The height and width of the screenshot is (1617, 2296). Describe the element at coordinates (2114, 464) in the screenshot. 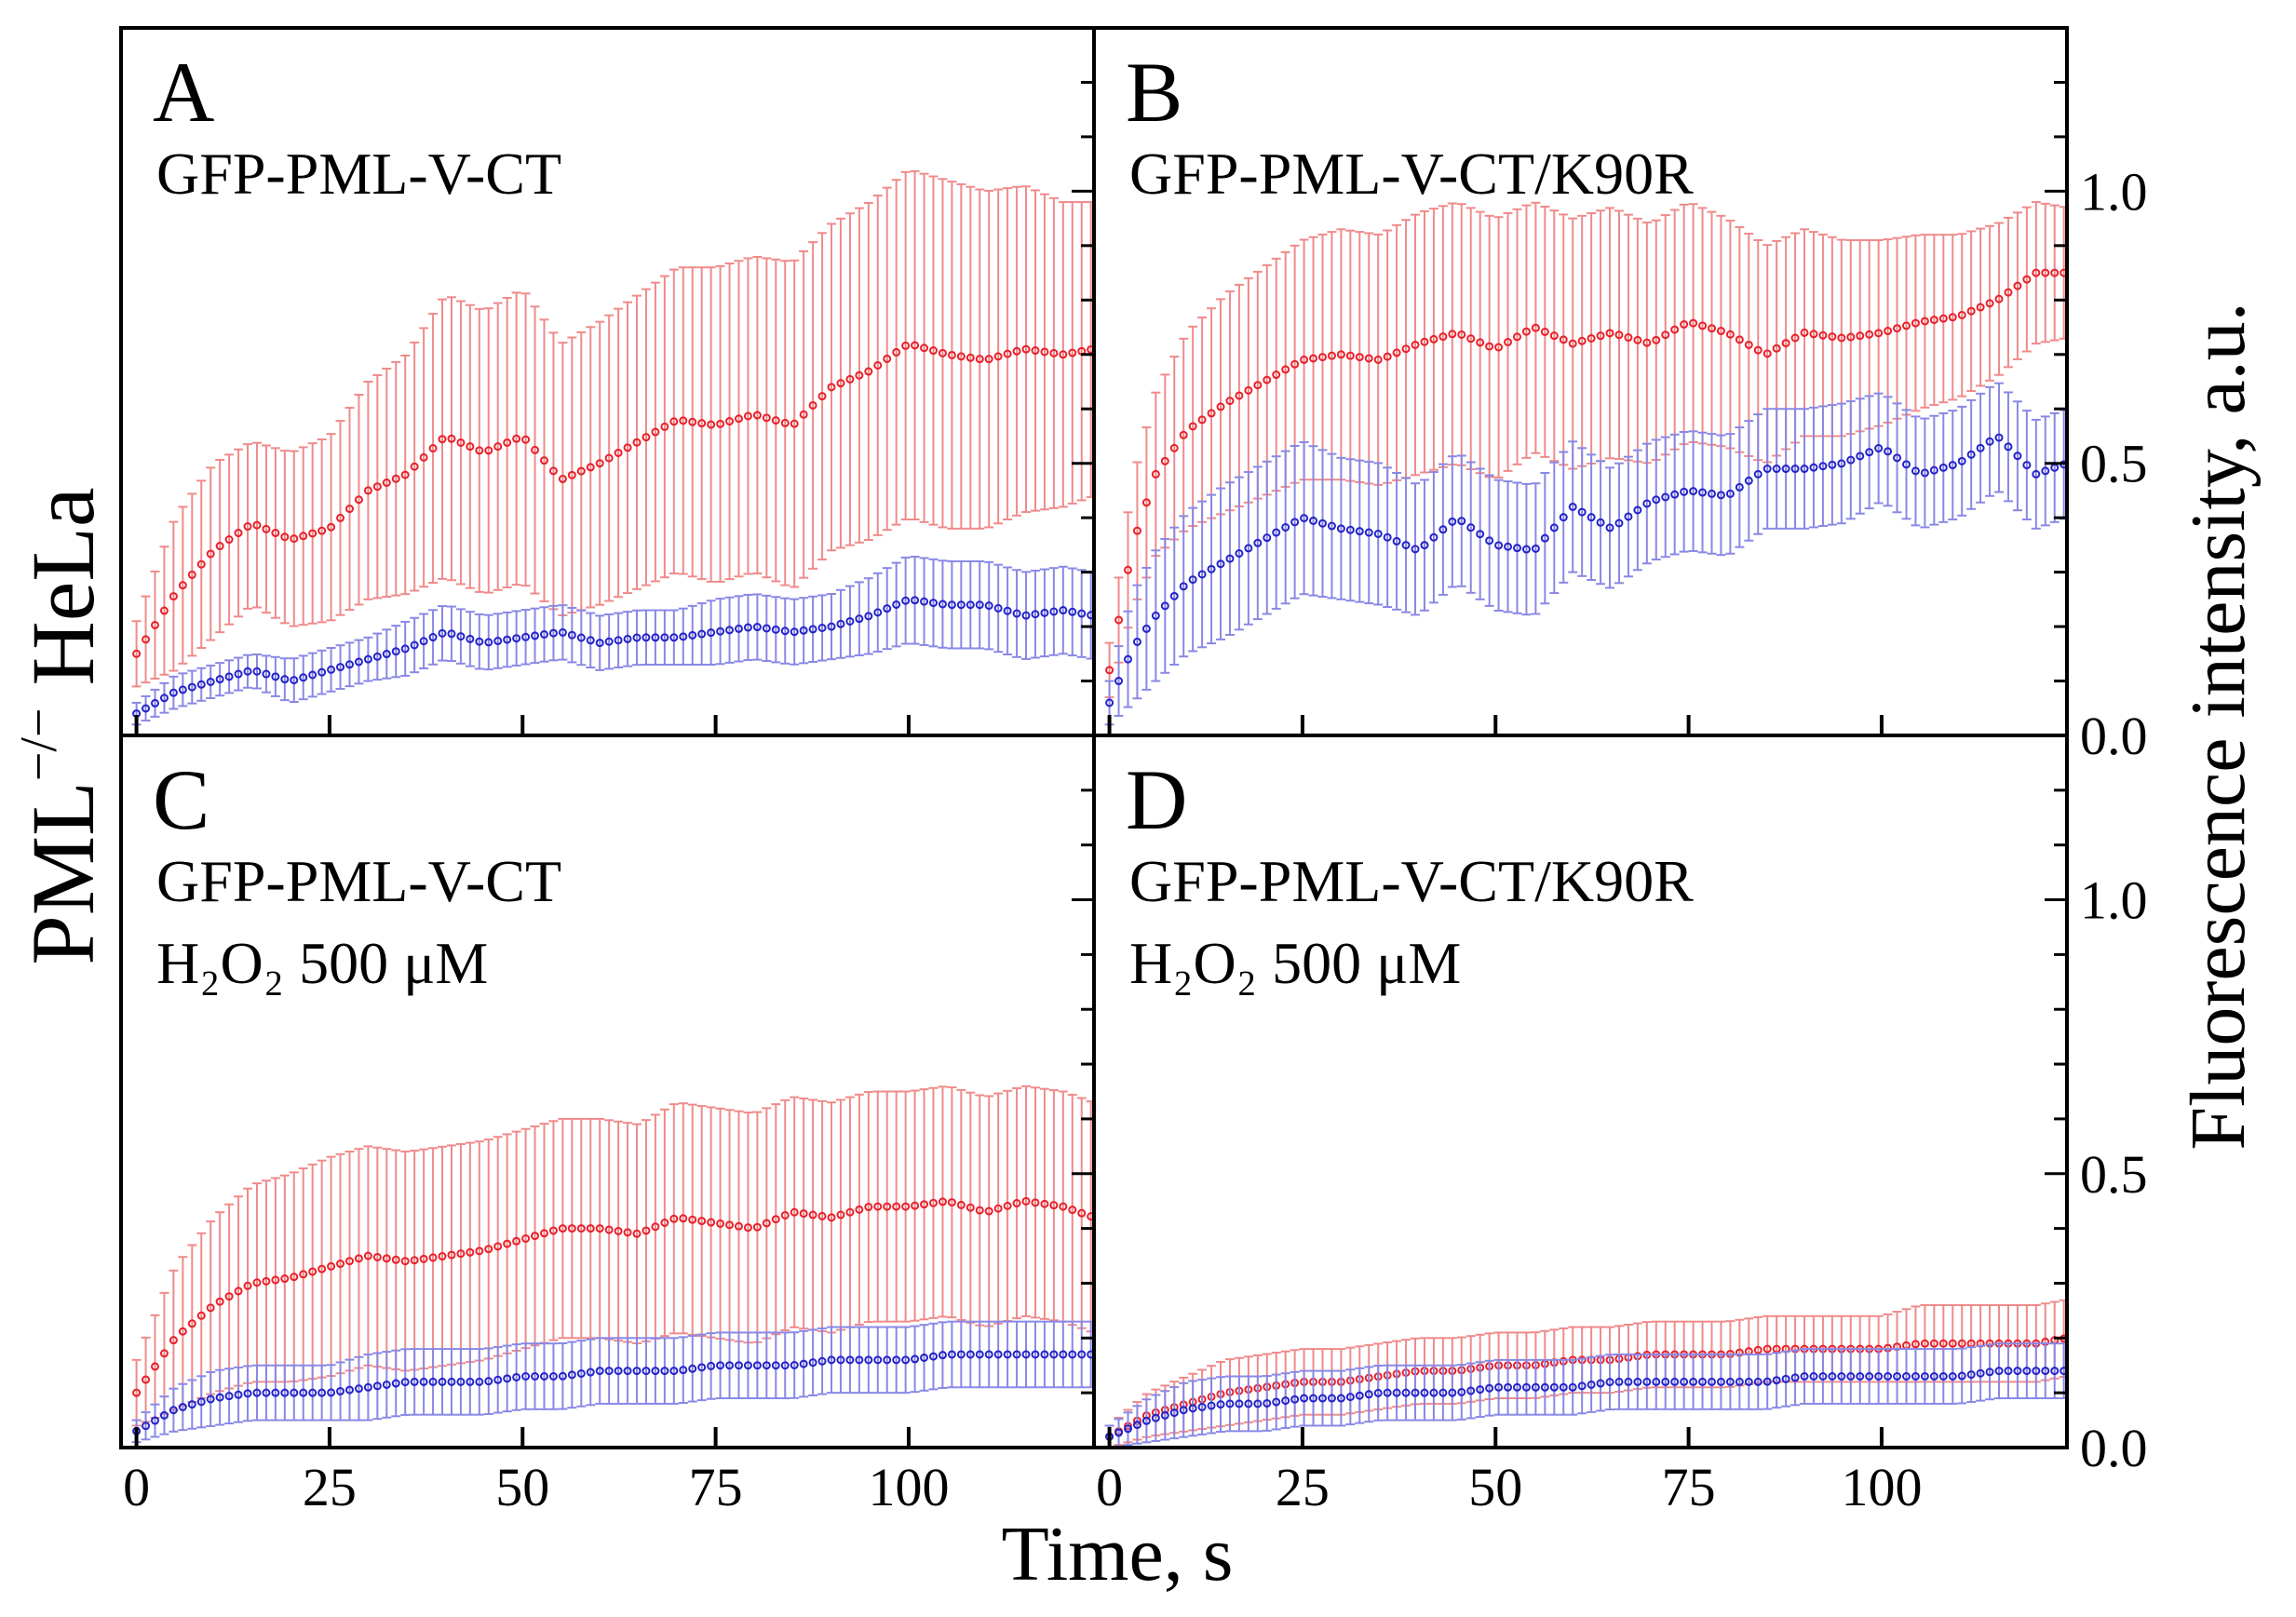

I see `y-tick-label: 0.5` at that location.